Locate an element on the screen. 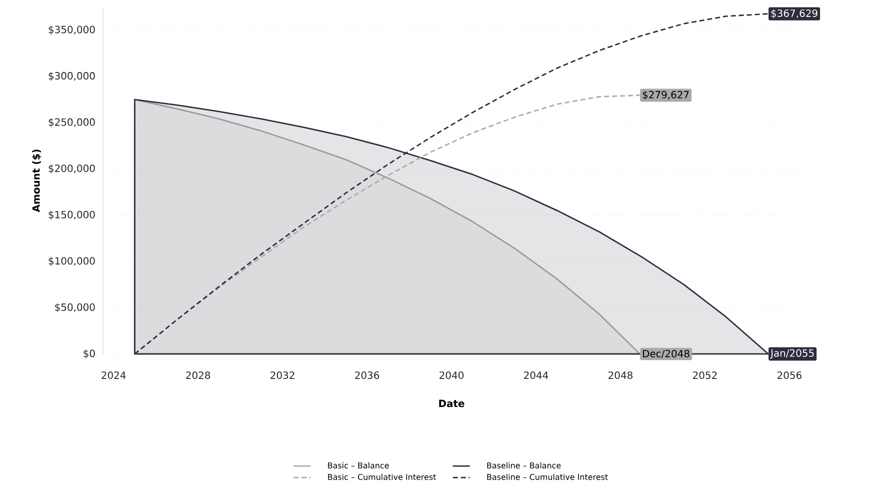  y-tick-label: $0 is located at coordinates (89, 354).